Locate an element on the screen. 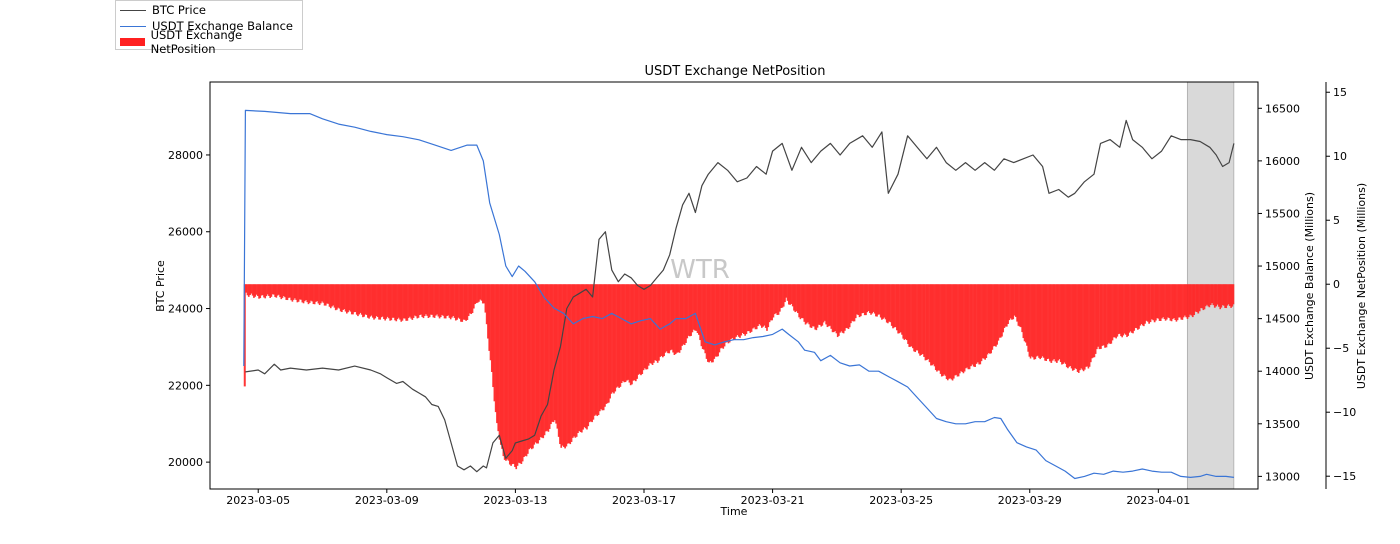 The width and height of the screenshot is (1400, 544). balance-tick-label: 13000 is located at coordinates (1282, 476).